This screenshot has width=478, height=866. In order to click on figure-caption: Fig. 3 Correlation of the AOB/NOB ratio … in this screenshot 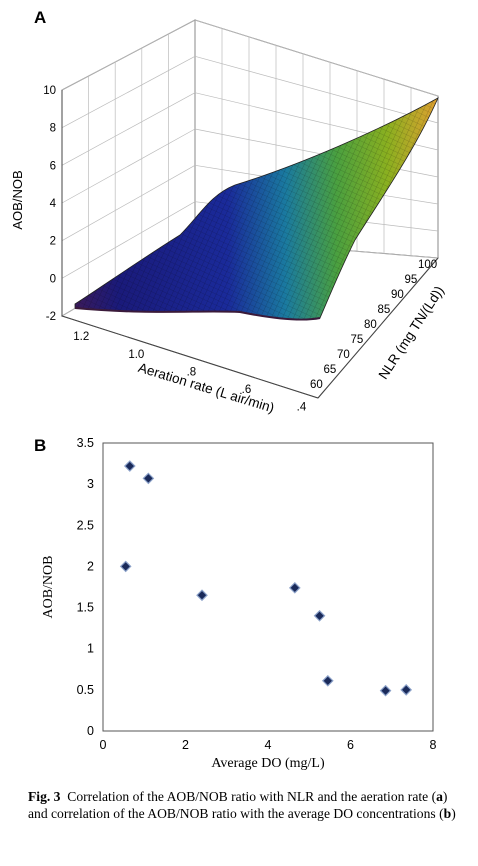, I will do `click(248, 805)`.